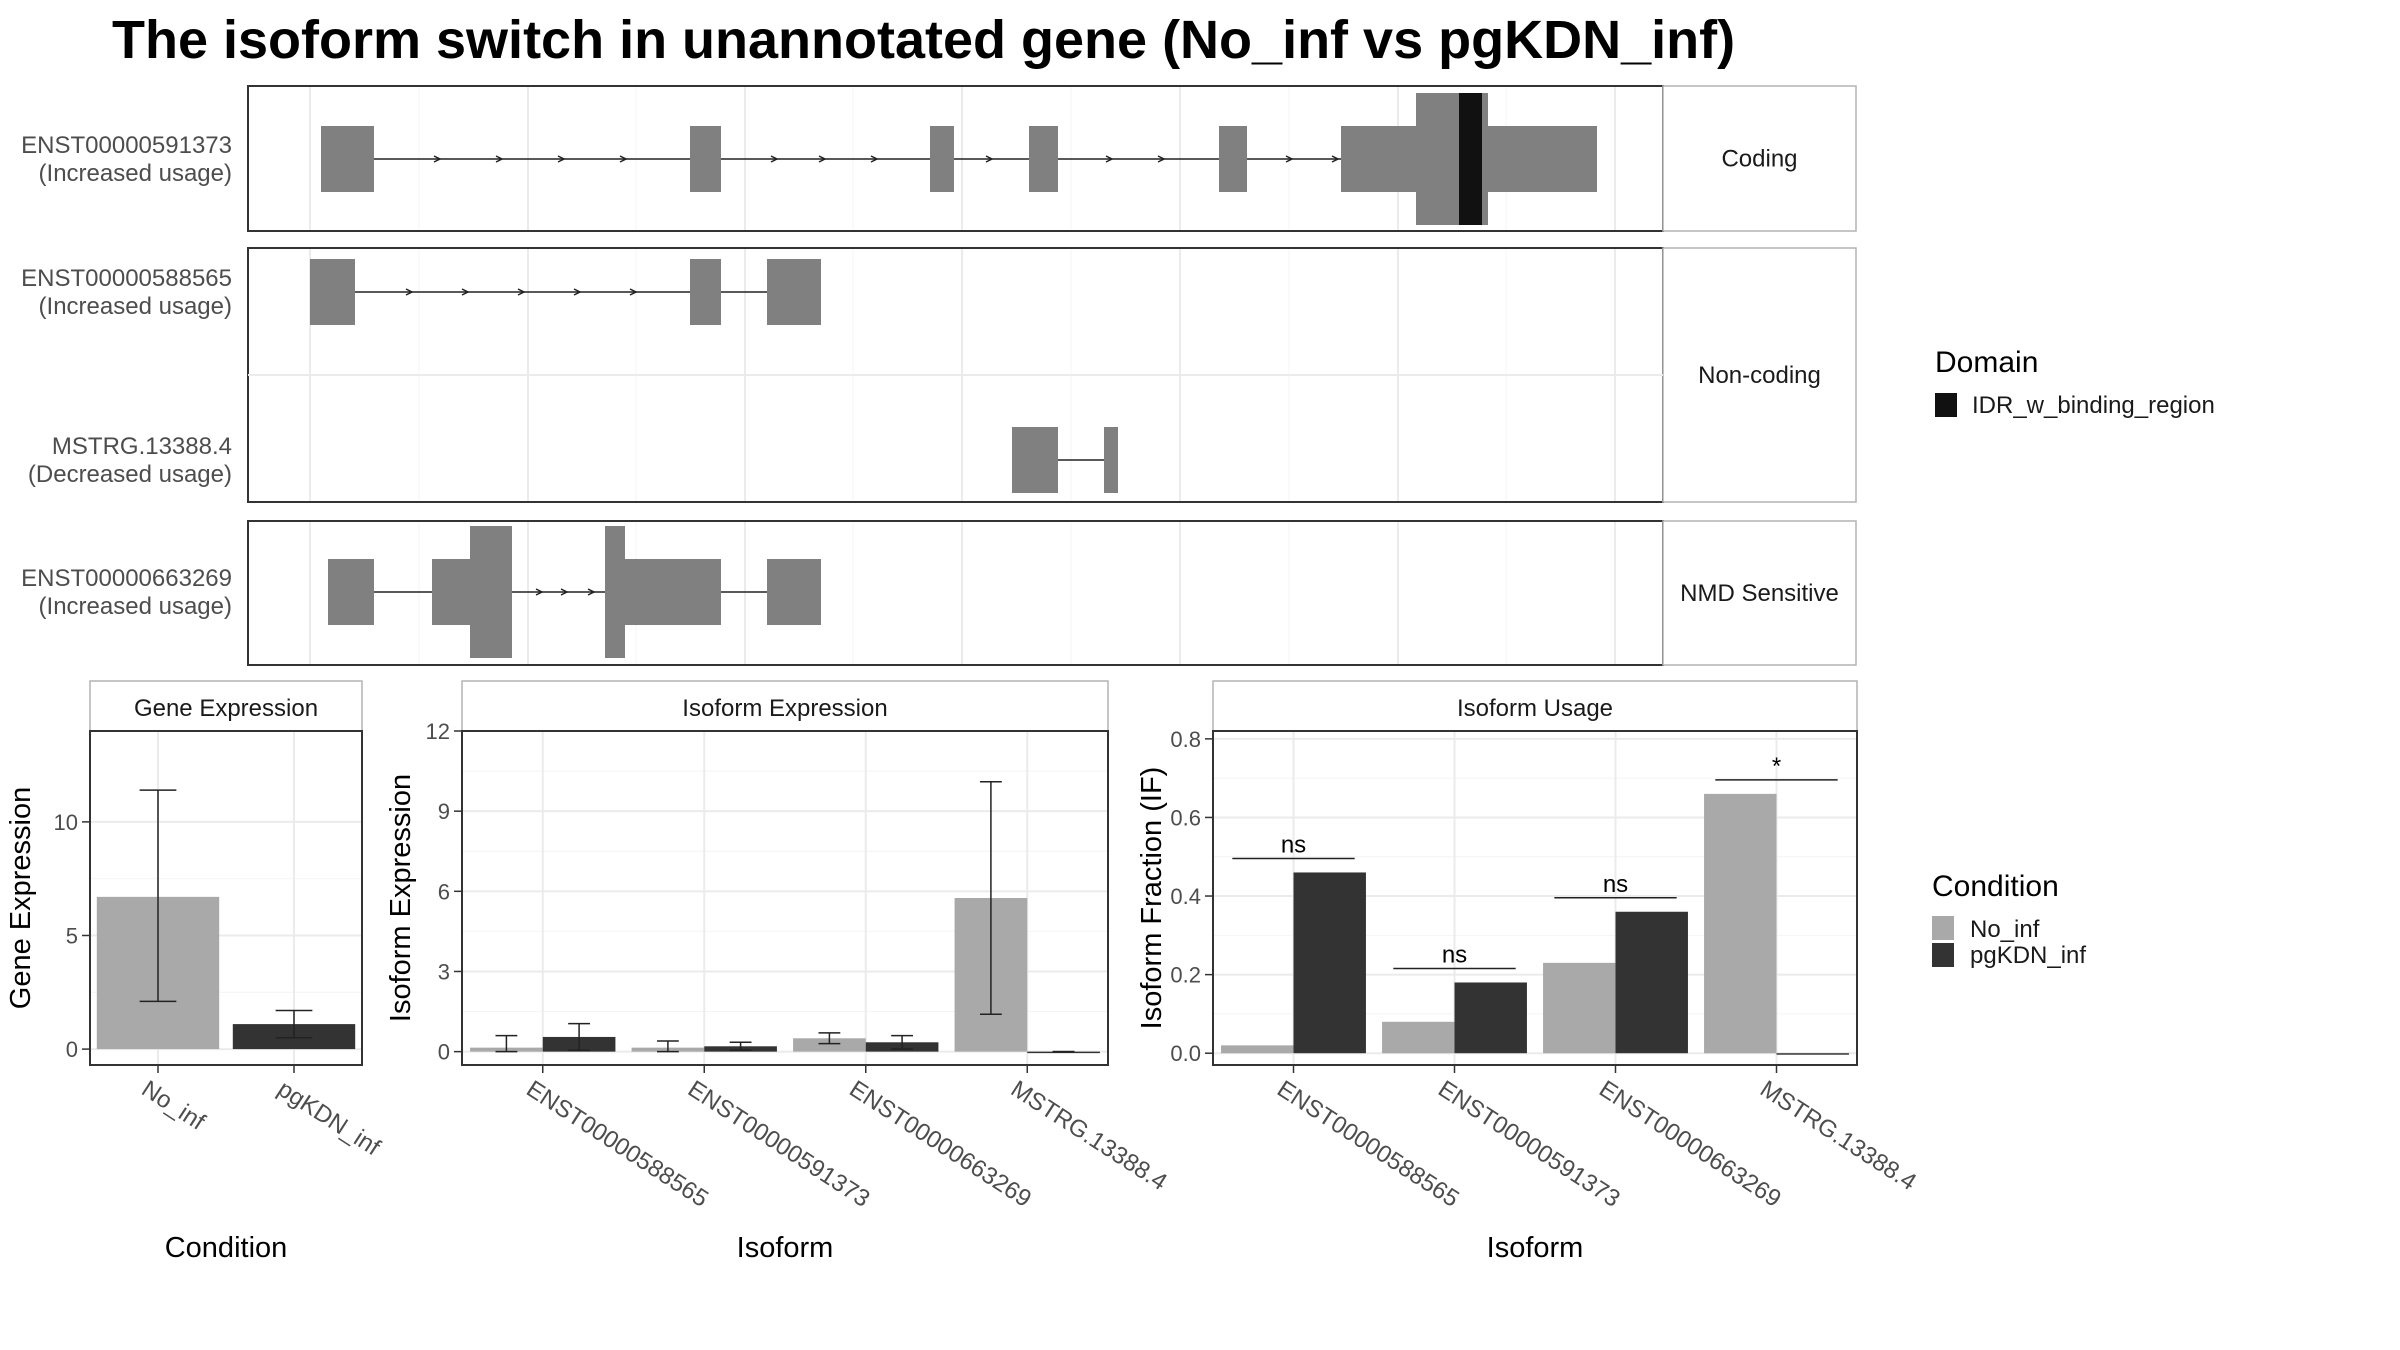 This screenshot has width=2400, height=1350. What do you see at coordinates (1535, 708) in the screenshot?
I see `panel-strip-title: Isoform Usage` at bounding box center [1535, 708].